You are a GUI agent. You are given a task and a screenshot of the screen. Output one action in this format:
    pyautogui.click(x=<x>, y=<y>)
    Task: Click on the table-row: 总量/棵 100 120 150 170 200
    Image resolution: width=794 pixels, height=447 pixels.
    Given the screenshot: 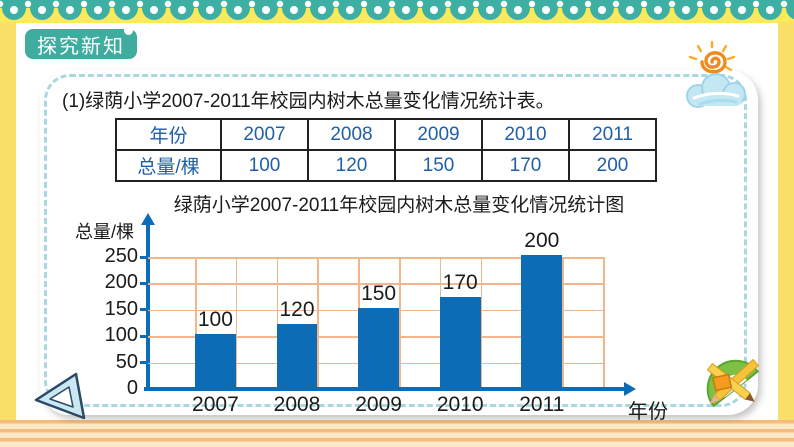 What is the action you would take?
    pyautogui.click(x=386, y=165)
    